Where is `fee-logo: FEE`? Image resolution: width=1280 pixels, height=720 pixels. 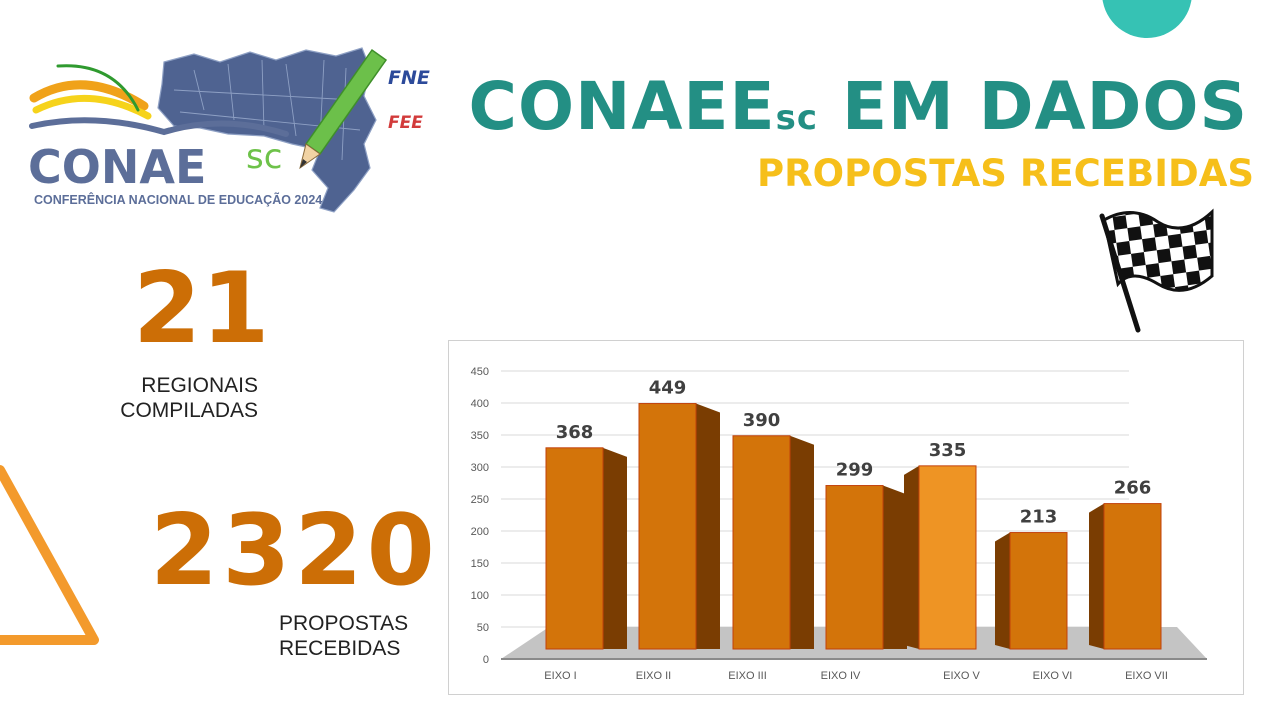
fee-logo: FEE is located at coordinates (405, 123).